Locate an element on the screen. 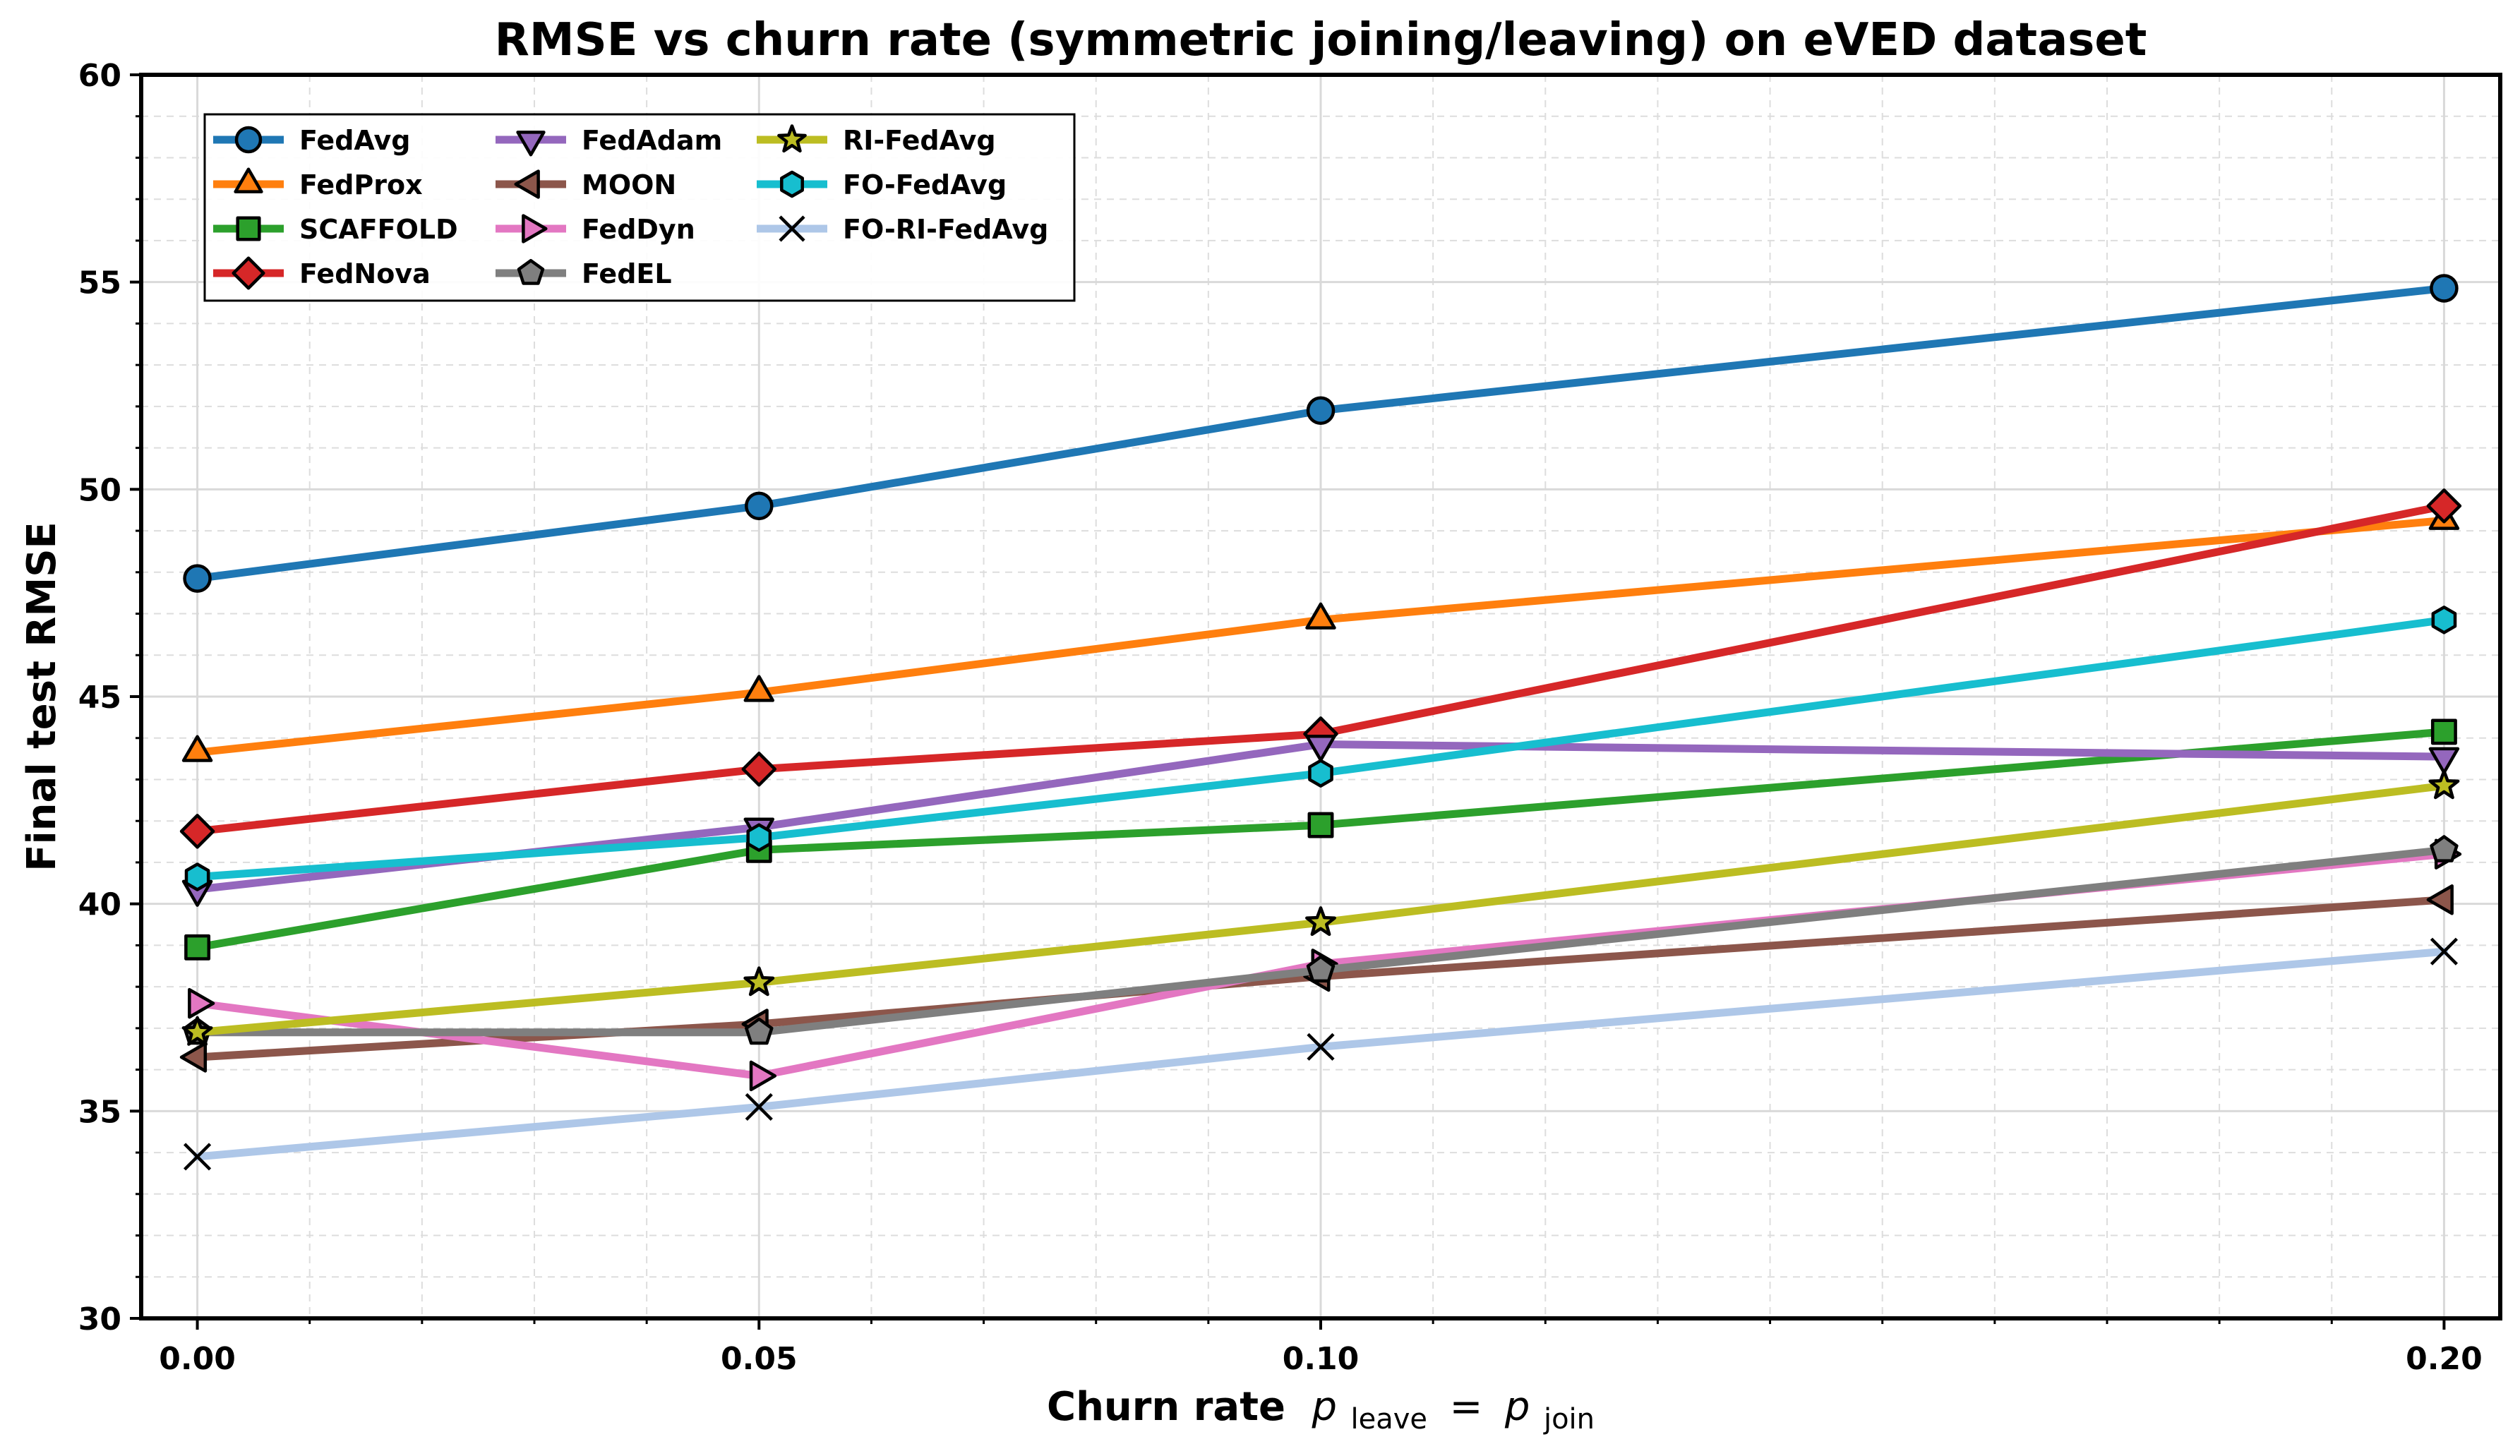  legend-item-ri-fedavg: RI-FedAvg is located at coordinates (877, 140).